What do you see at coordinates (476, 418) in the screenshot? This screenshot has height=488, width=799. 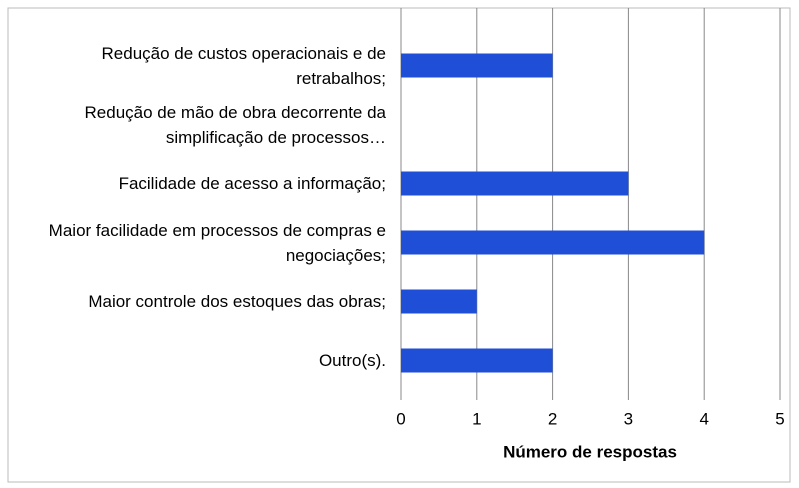 I see `x-tick-label: 1` at bounding box center [476, 418].